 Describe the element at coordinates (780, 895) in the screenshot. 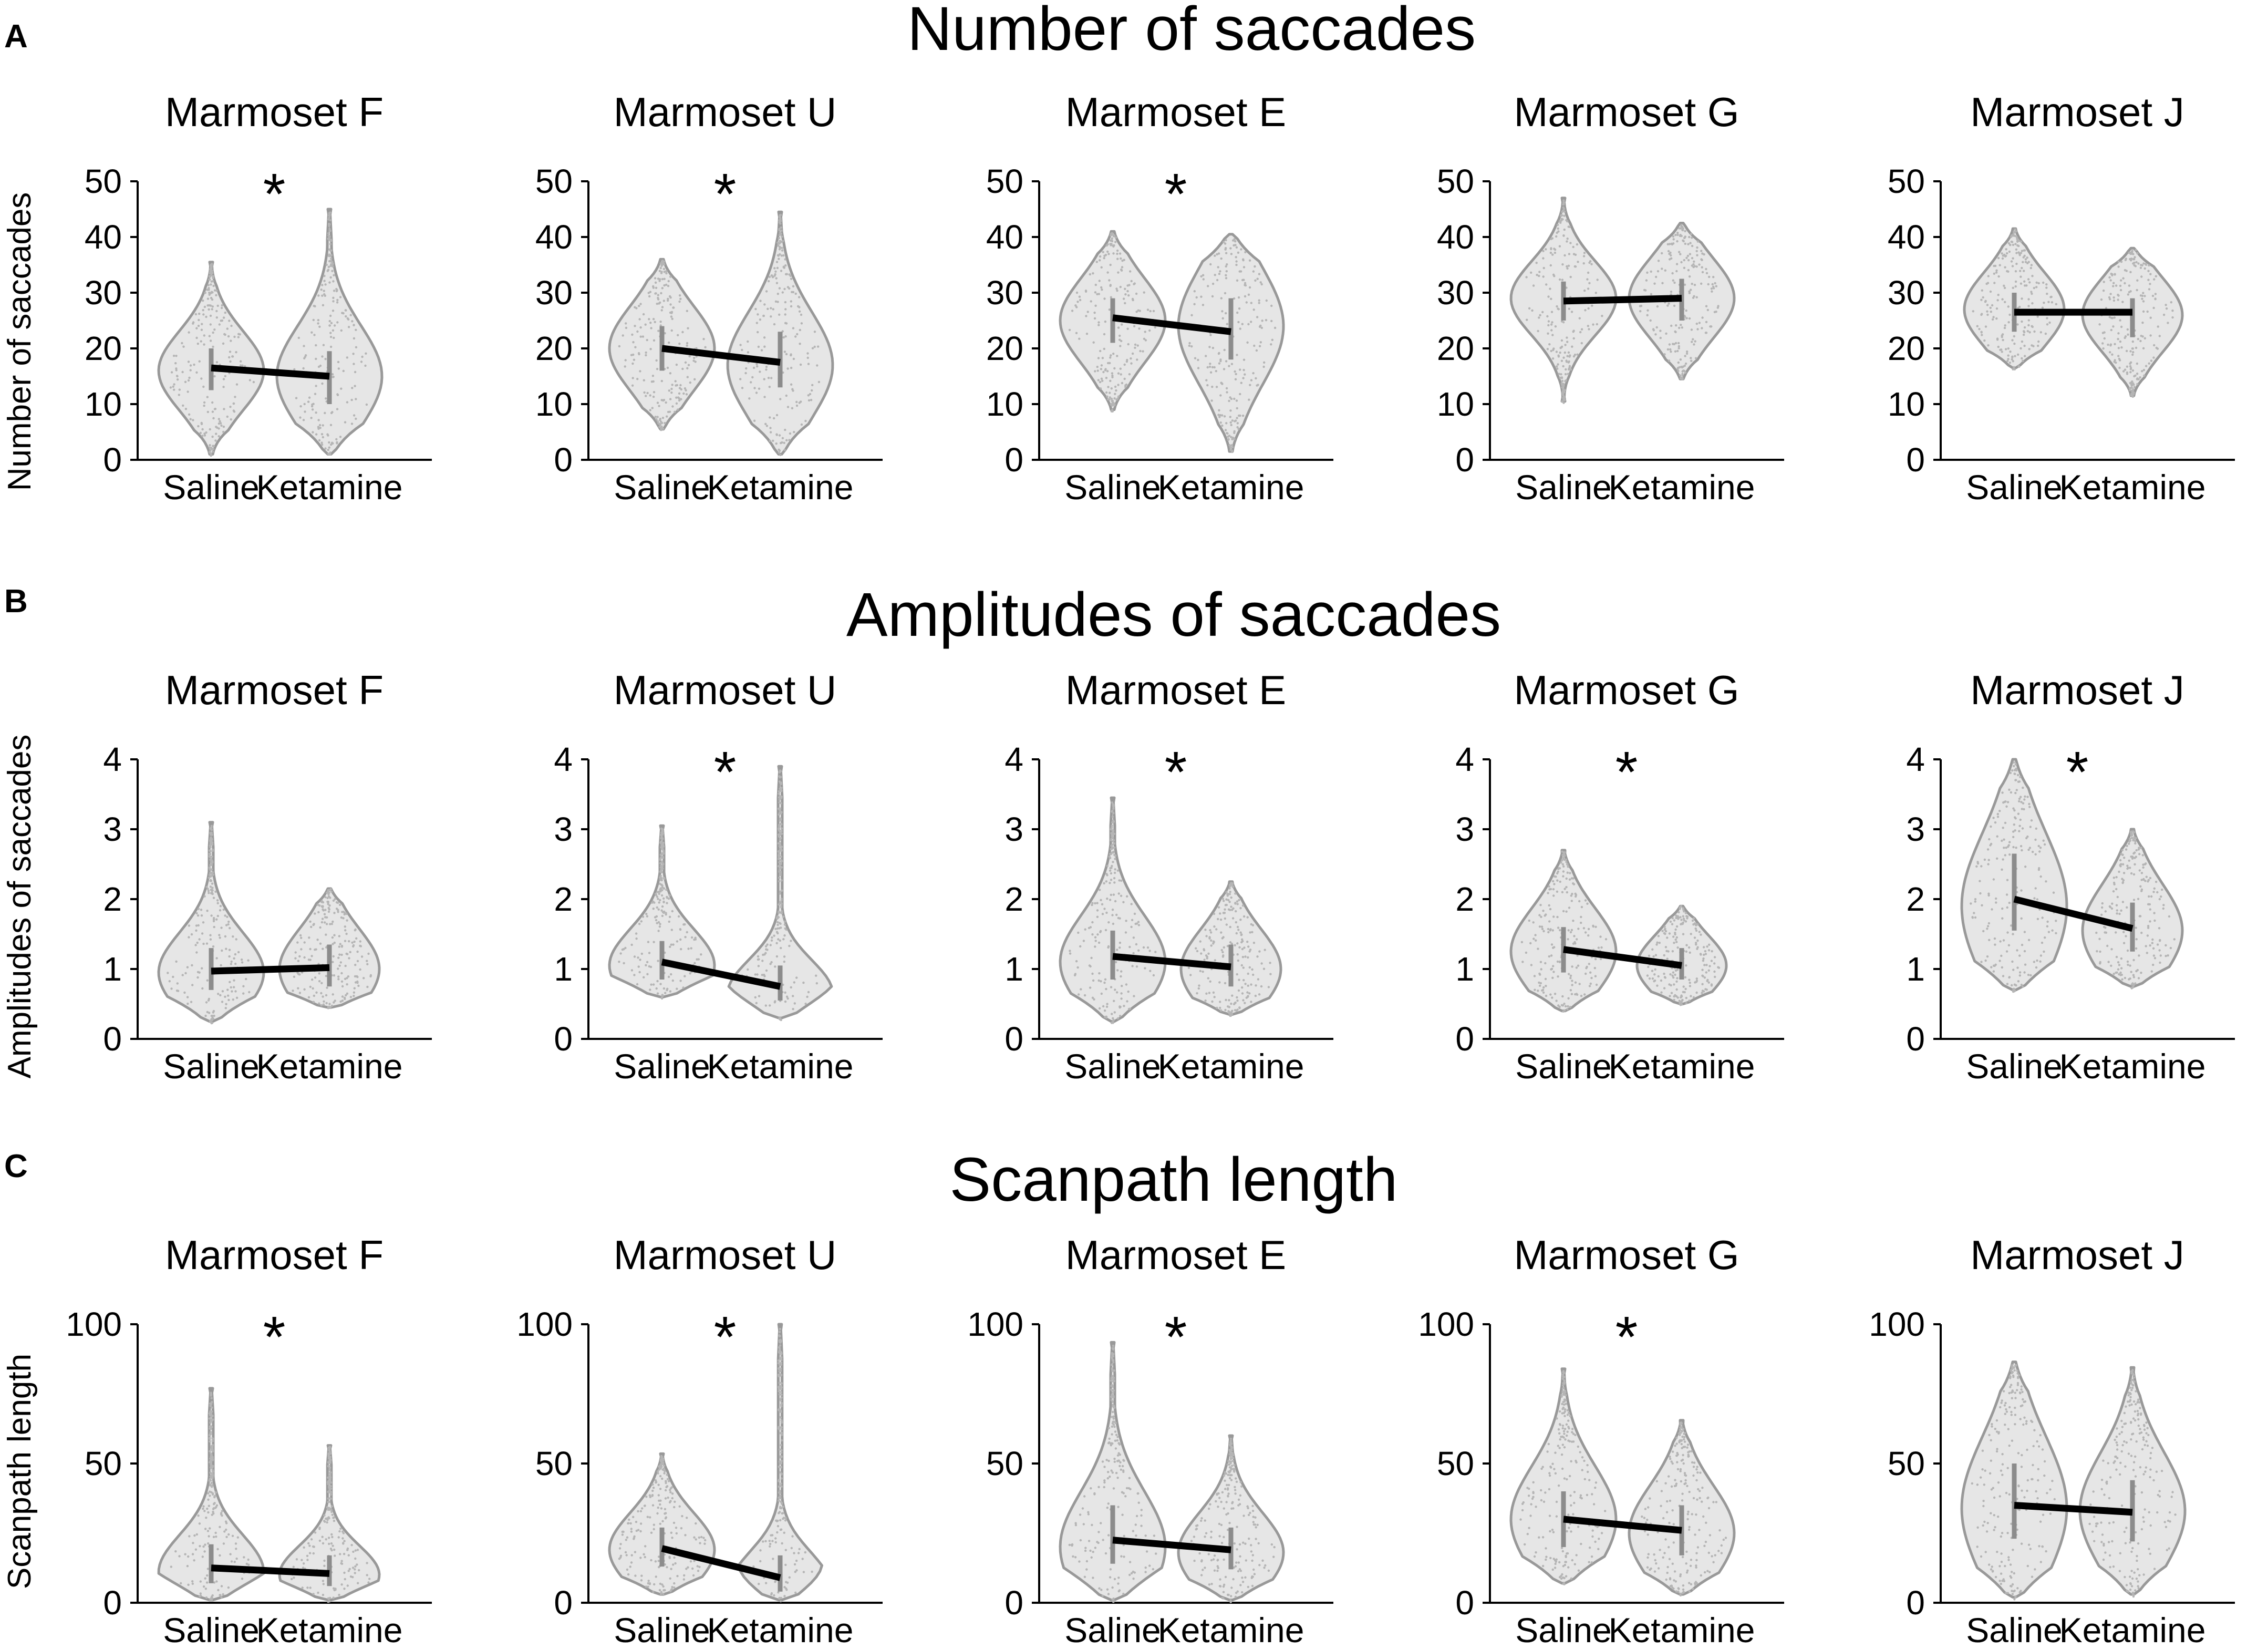

I see `violin-points` at that location.